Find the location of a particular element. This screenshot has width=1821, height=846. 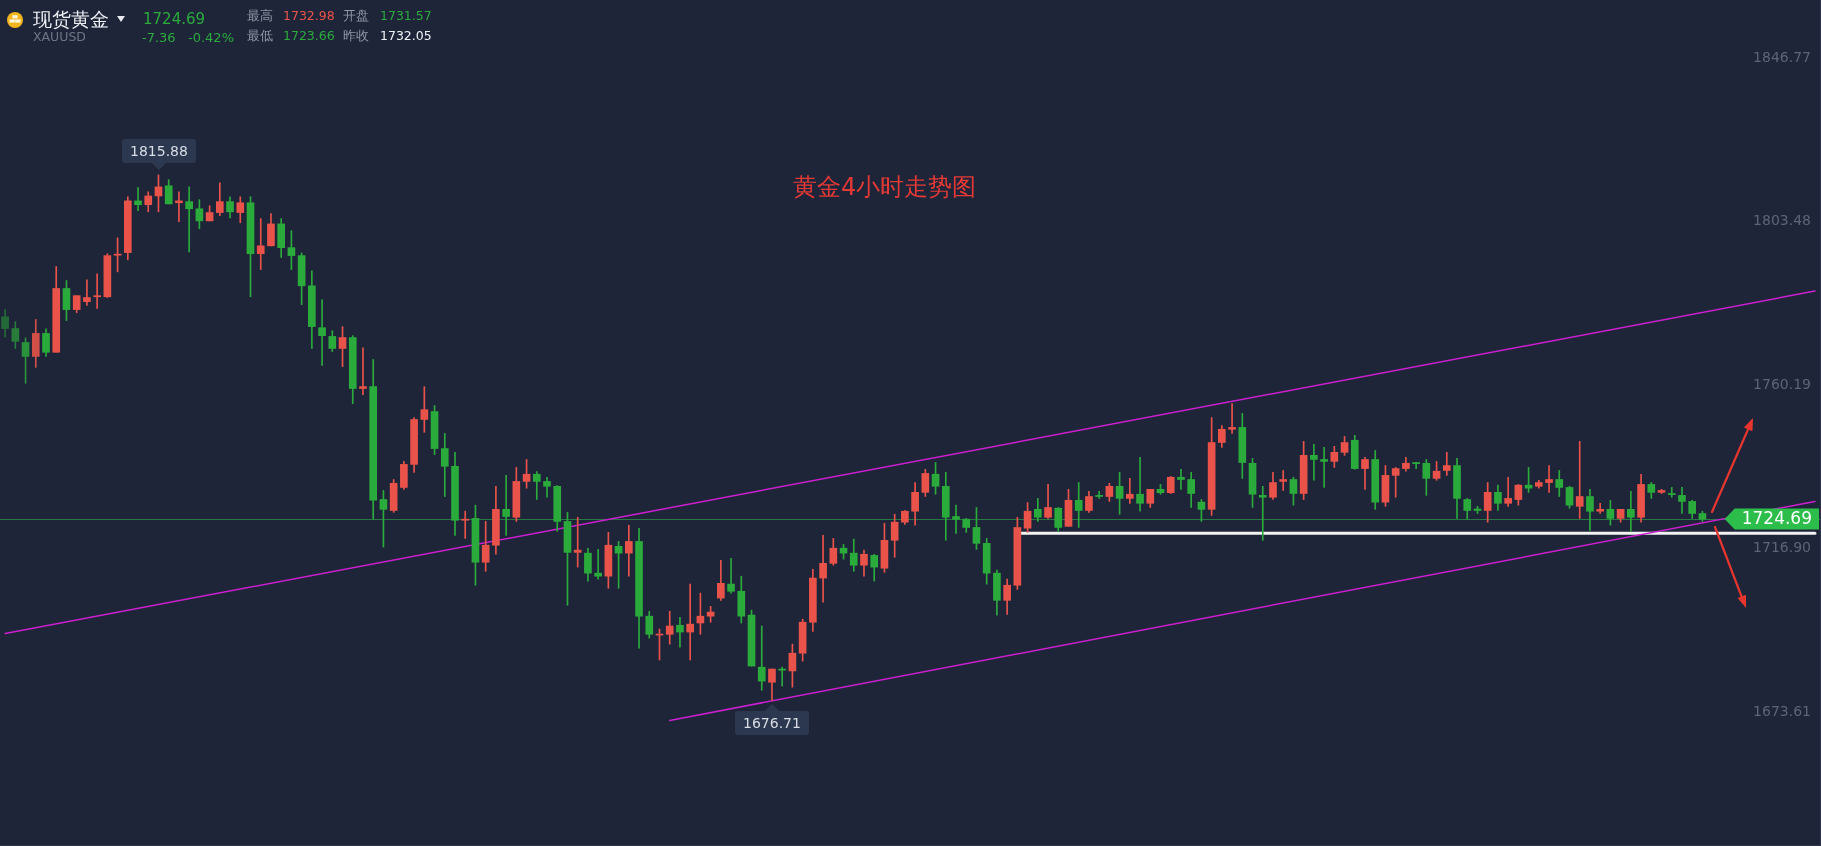

y-tick-label: 1760.19 is located at coordinates (1782, 383).